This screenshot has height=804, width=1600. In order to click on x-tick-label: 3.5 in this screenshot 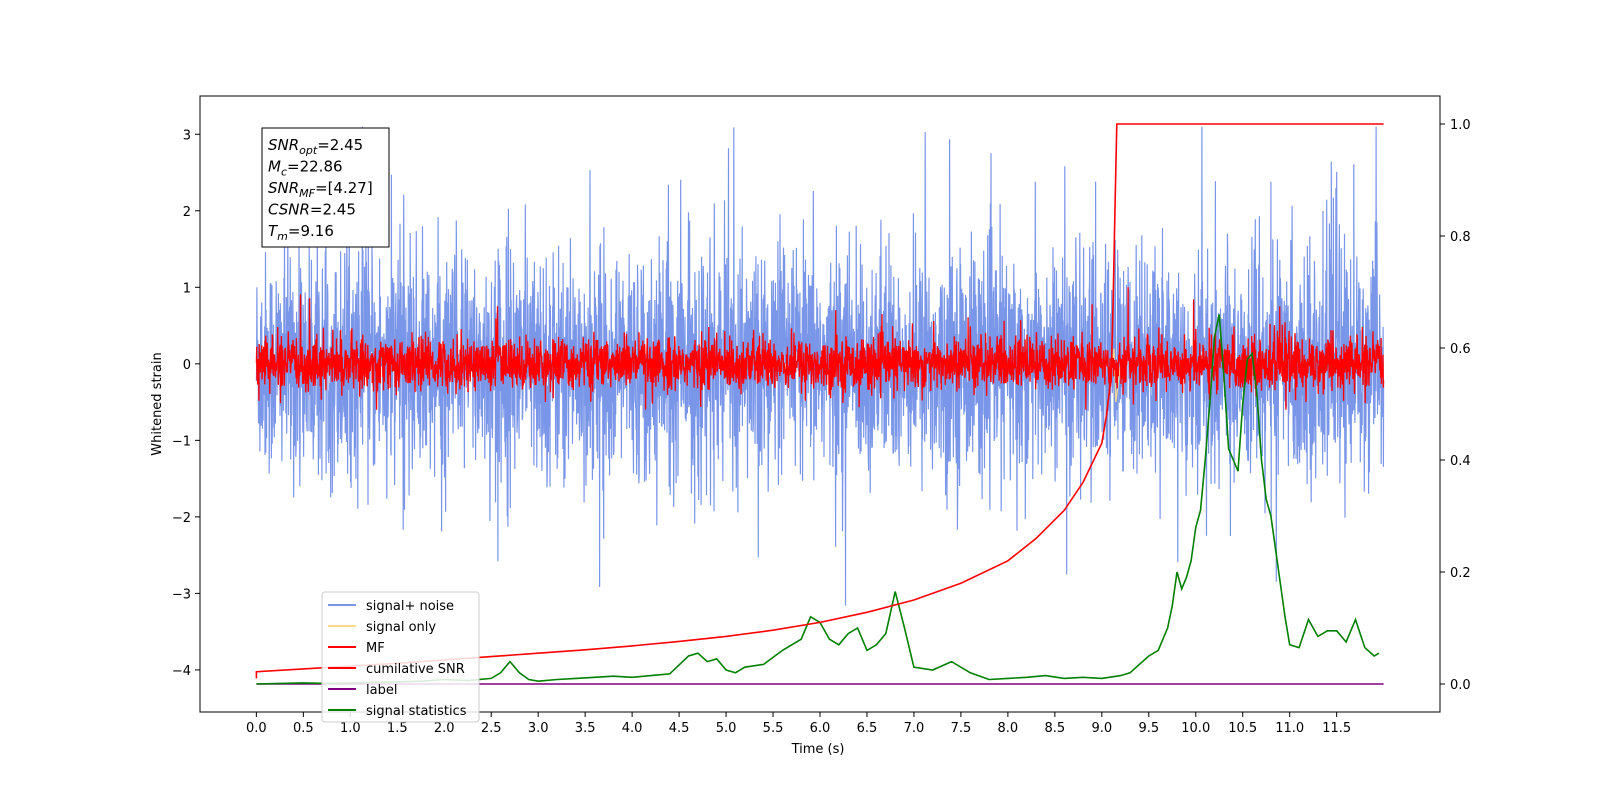, I will do `click(585, 728)`.